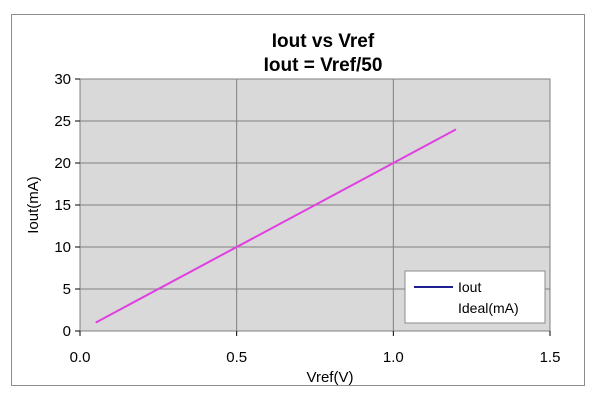 This screenshot has width=600, height=402. Describe the element at coordinates (33, 205) in the screenshot. I see `y-axis-label: Iout(mA)` at that location.